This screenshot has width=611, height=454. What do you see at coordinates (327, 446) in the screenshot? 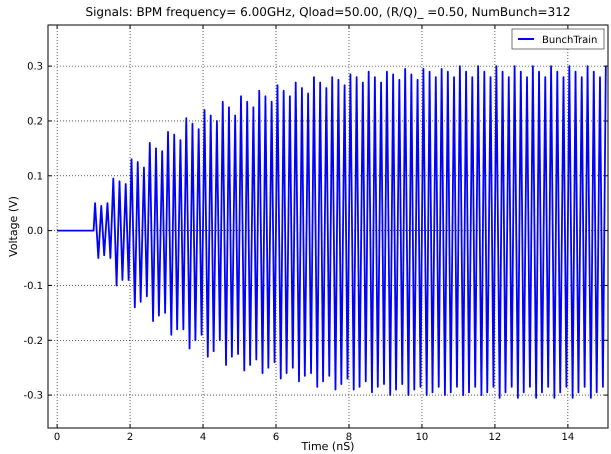
I see `x-axis-title: Time (nS)` at bounding box center [327, 446].